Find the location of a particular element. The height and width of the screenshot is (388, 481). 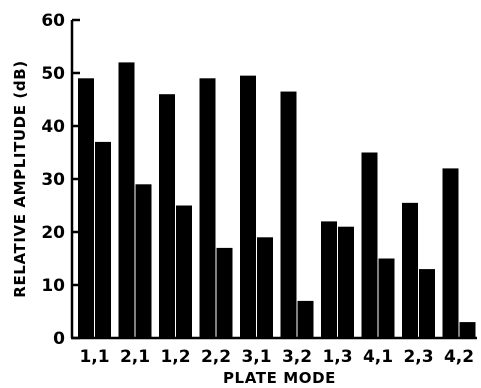

y-tick-label: 60 is located at coordinates (53, 21).